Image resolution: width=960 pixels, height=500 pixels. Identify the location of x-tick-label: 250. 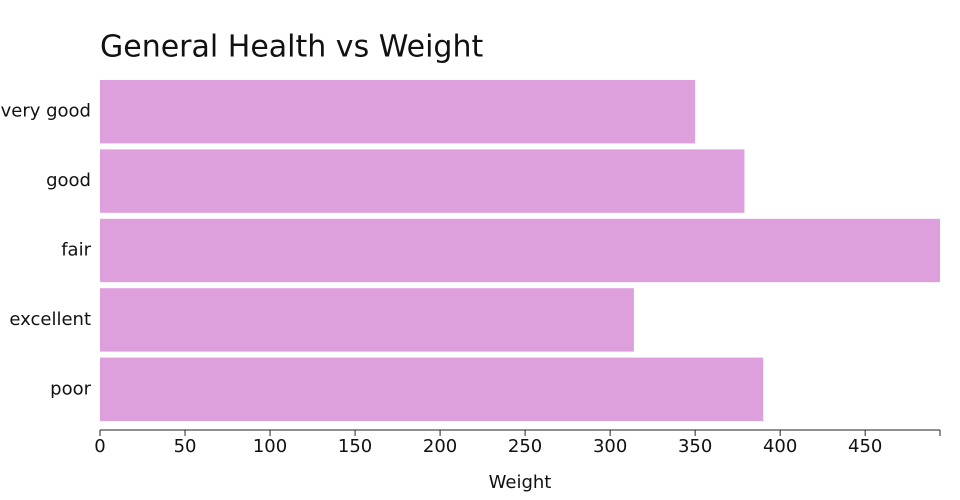
(525, 446).